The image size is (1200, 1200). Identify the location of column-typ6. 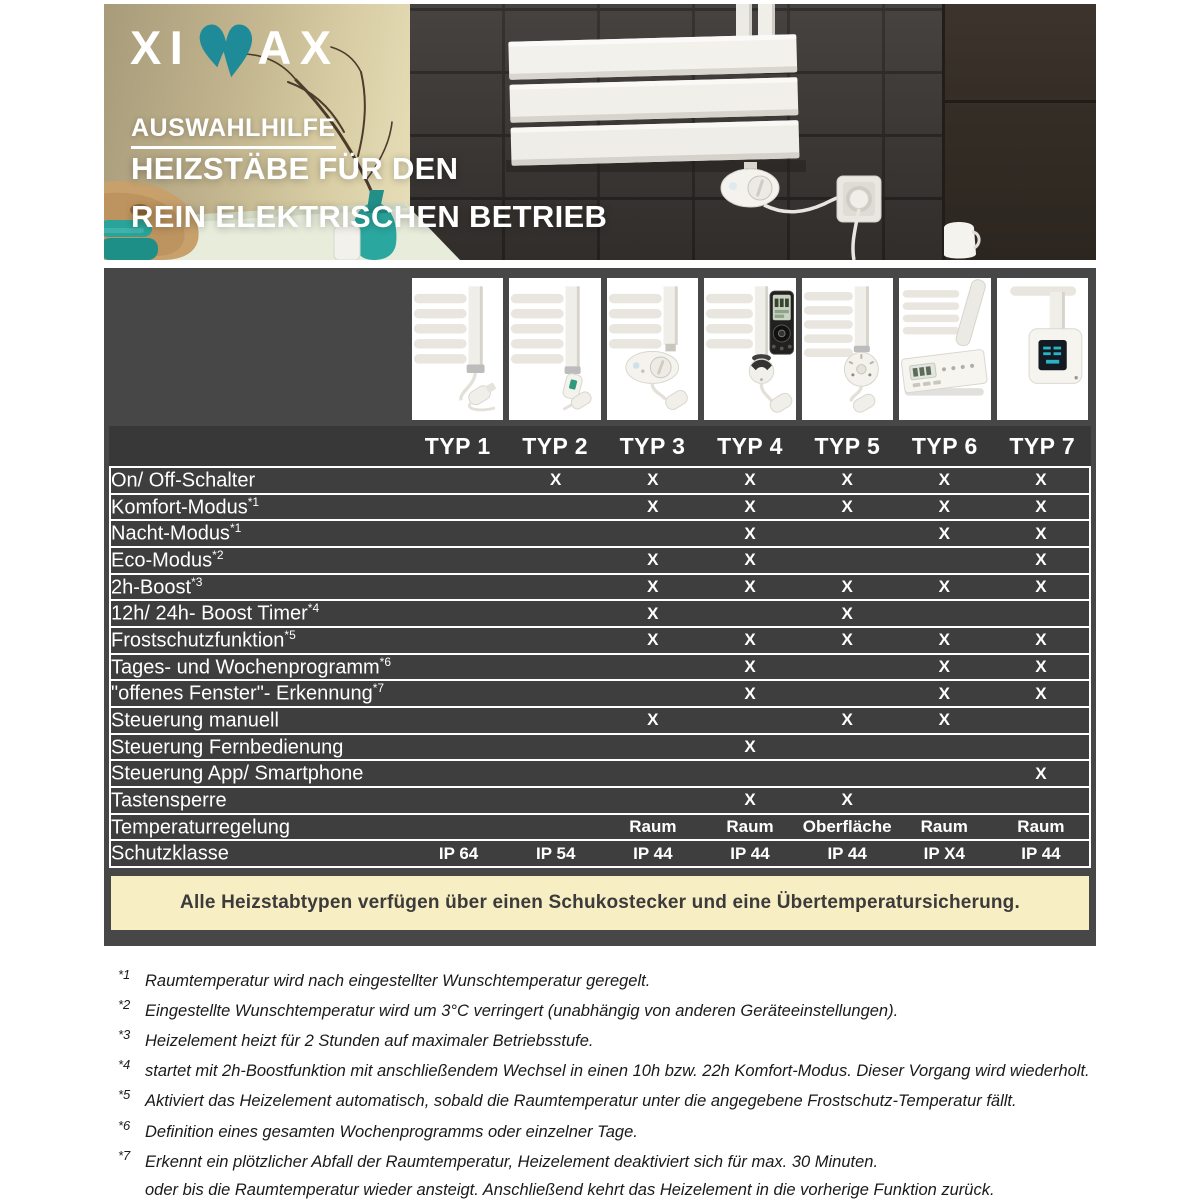
(944, 349).